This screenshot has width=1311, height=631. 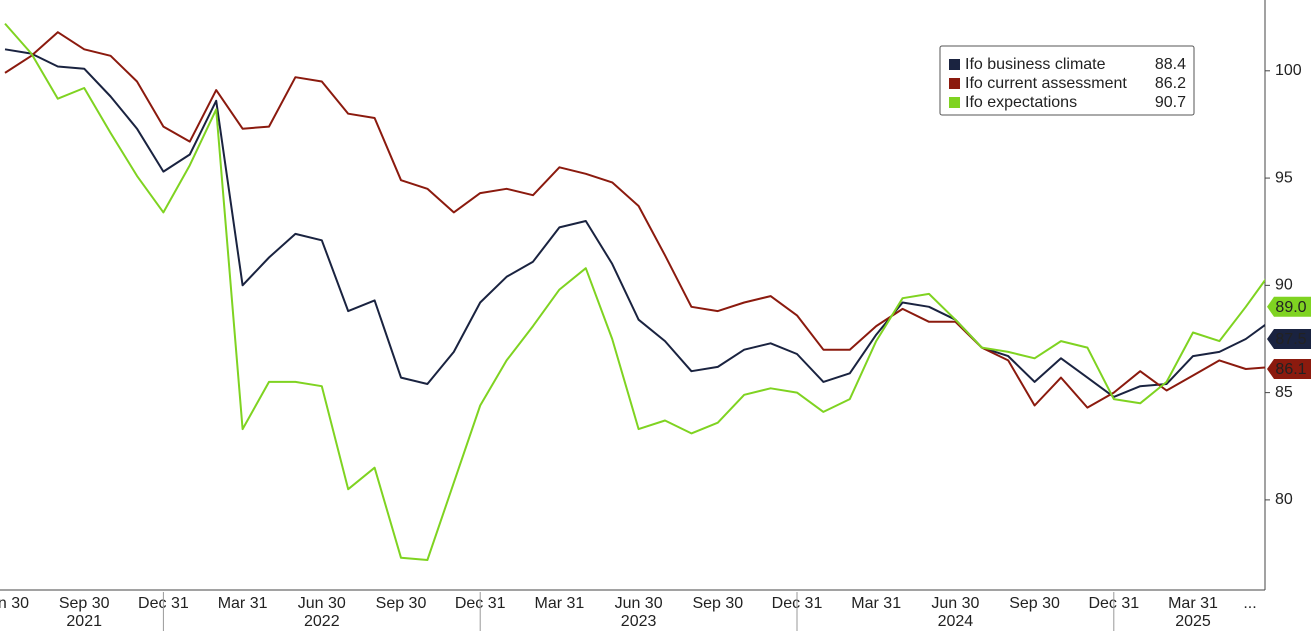 What do you see at coordinates (1284, 285) in the screenshot?
I see `y-tick-label: 90` at bounding box center [1284, 285].